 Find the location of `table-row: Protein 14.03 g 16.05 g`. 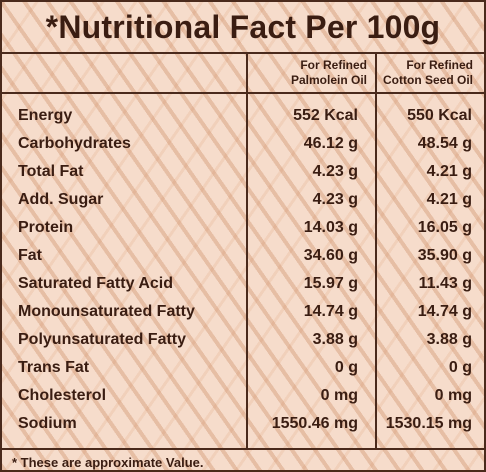

table-row: Protein 14.03 g 16.05 g is located at coordinates (243, 228).